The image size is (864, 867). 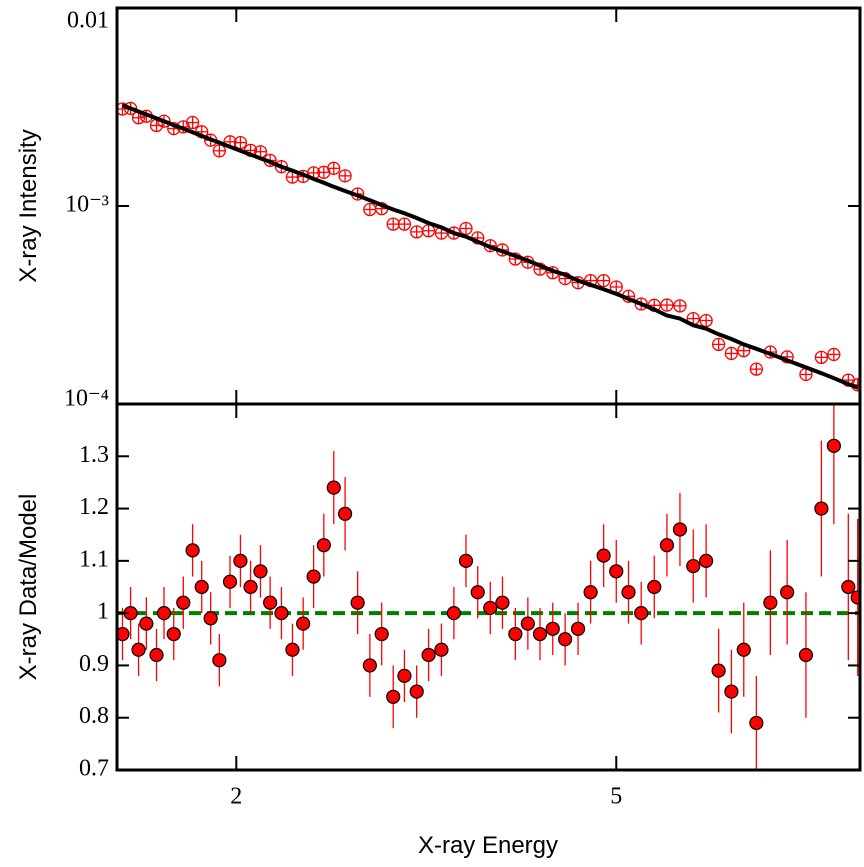 What do you see at coordinates (88, 21) in the screenshot?
I see `y-tick-label: 0.01` at bounding box center [88, 21].